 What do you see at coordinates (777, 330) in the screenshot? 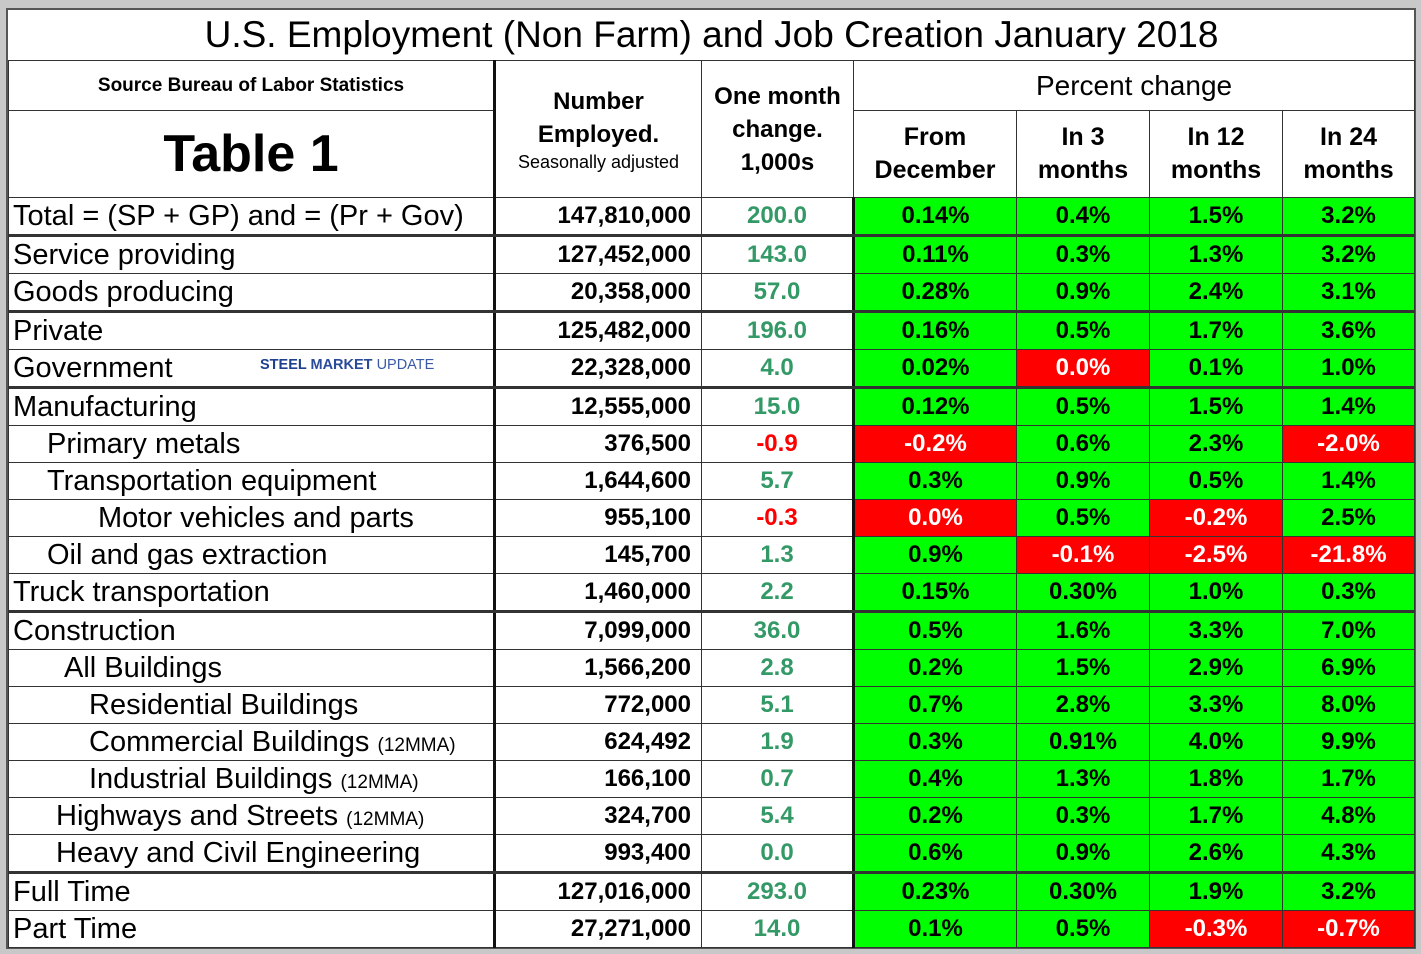
I see `one-month-change: 196.0` at bounding box center [777, 330].